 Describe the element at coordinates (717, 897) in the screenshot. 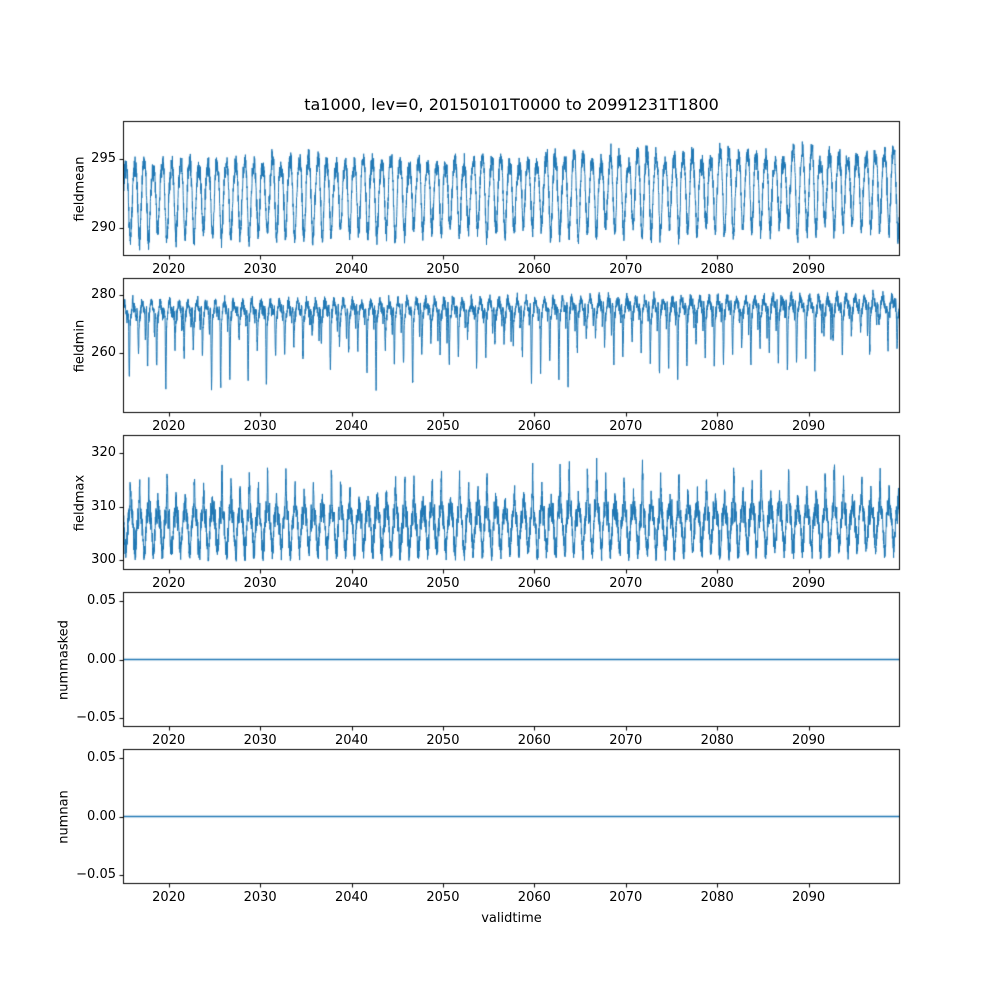

I see `x-tick-label: 2080` at that location.